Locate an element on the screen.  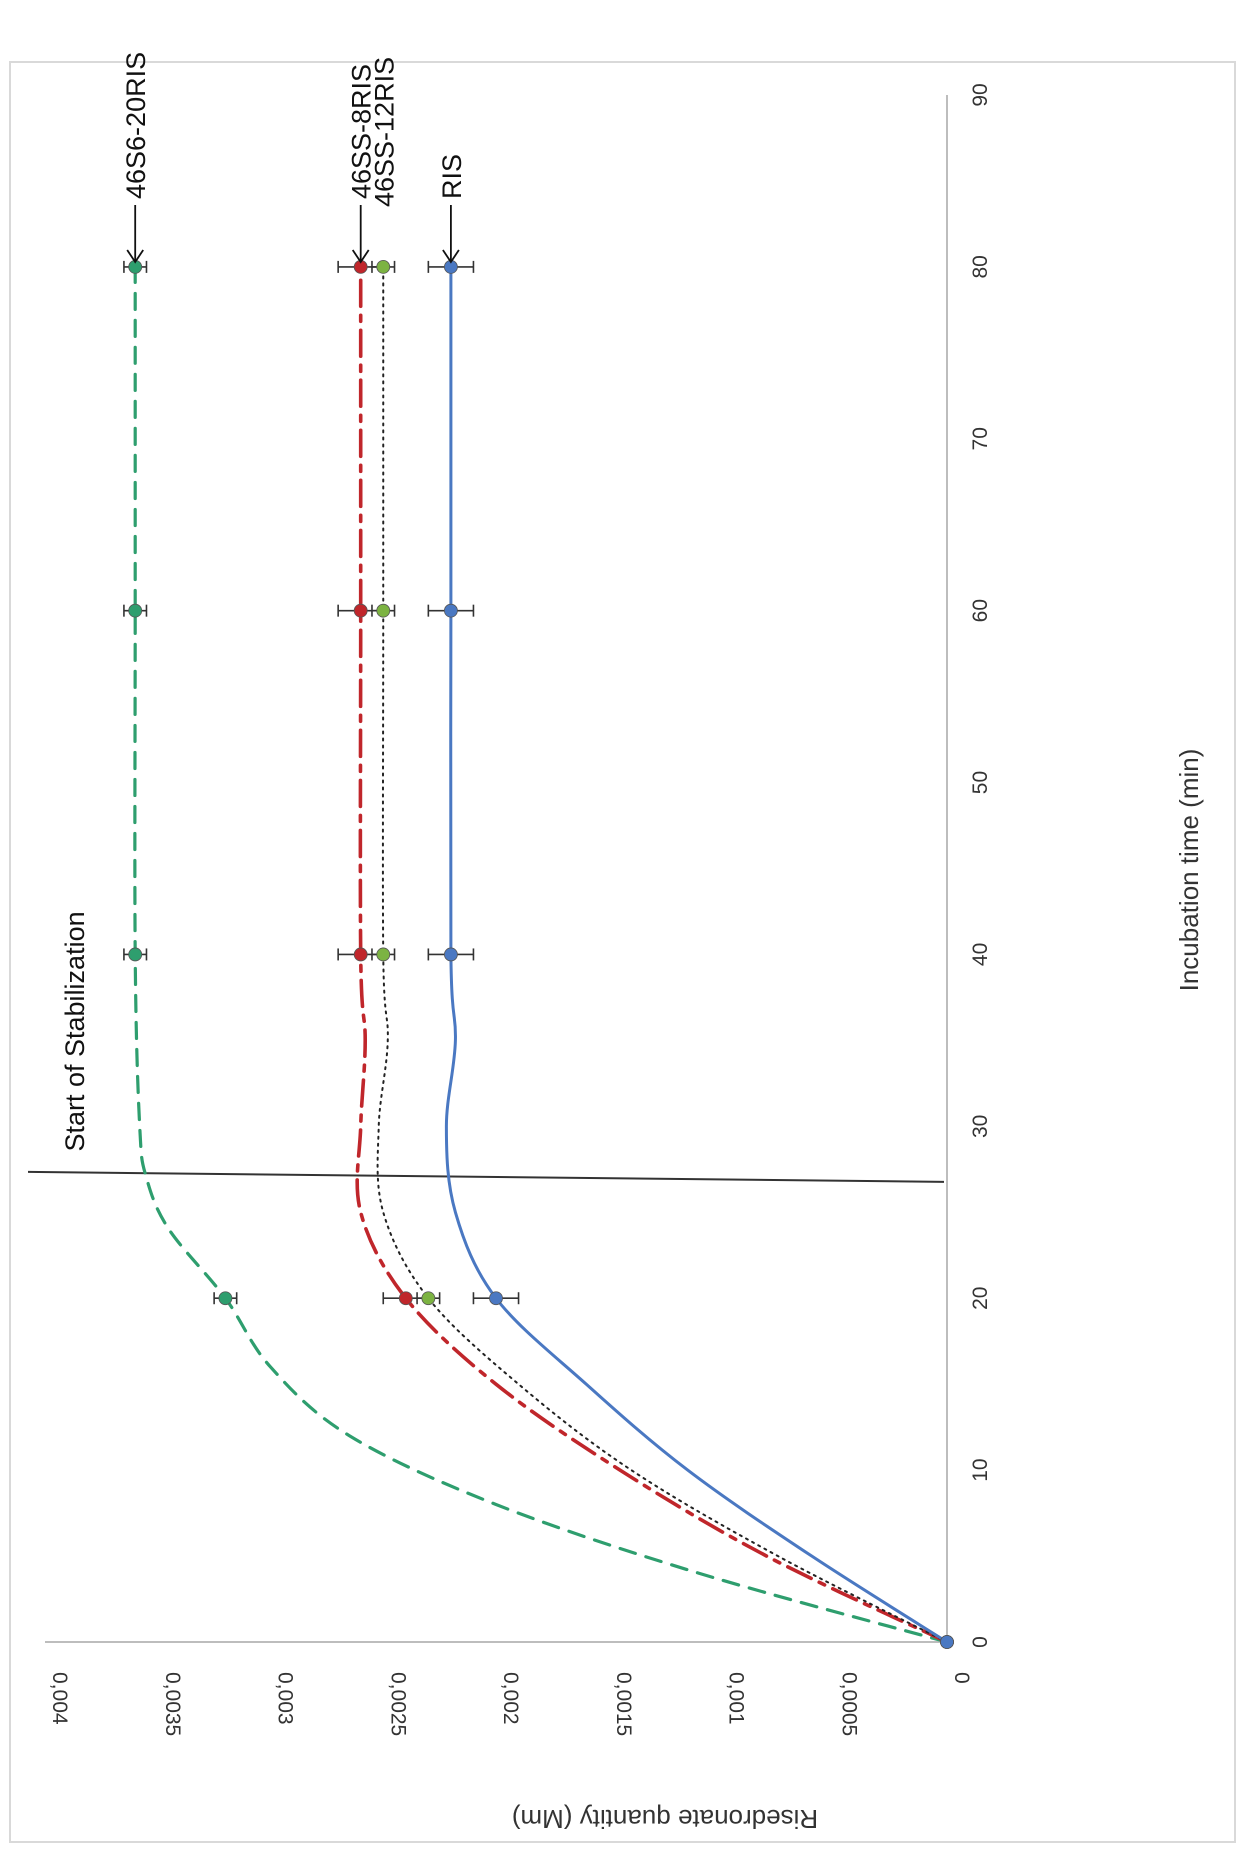
x-axis-title: Incubation time (min) is located at coordinates (1189, 870).